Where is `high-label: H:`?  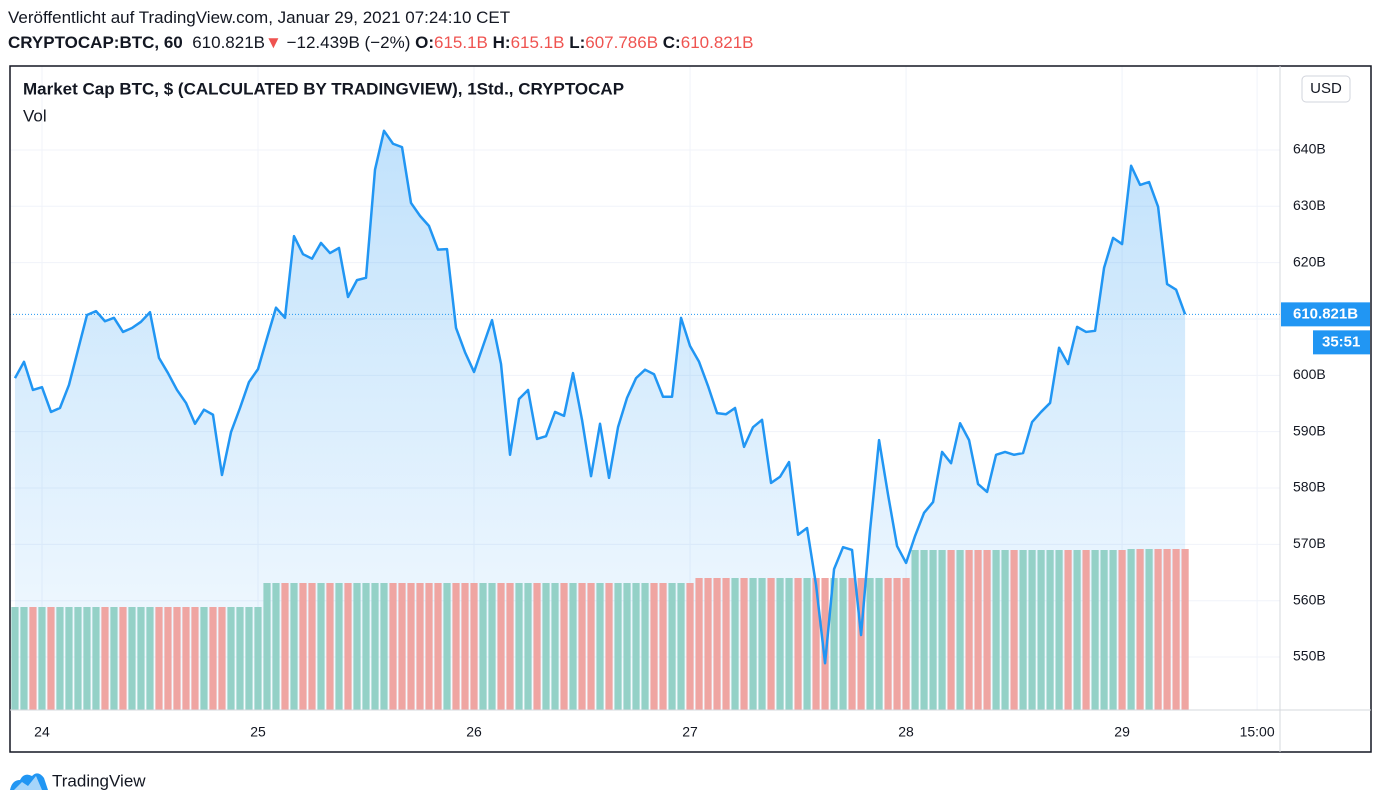
high-label: H: is located at coordinates (501, 42).